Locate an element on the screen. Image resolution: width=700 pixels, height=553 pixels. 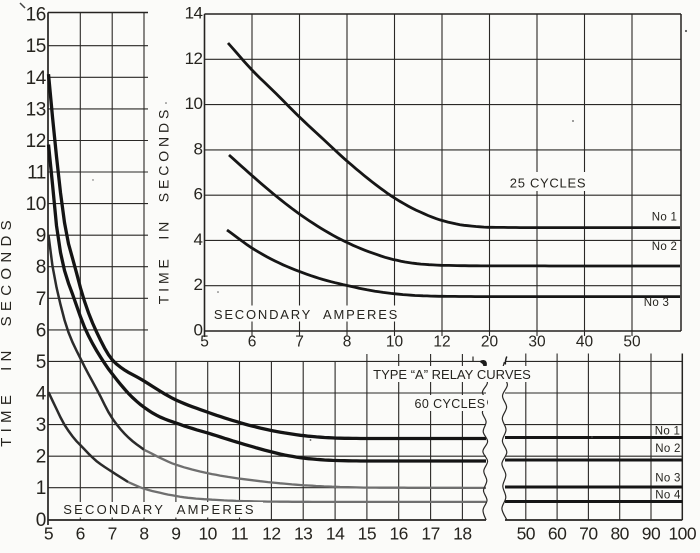
svg-text: 18 is located at coordinates (462, 534).